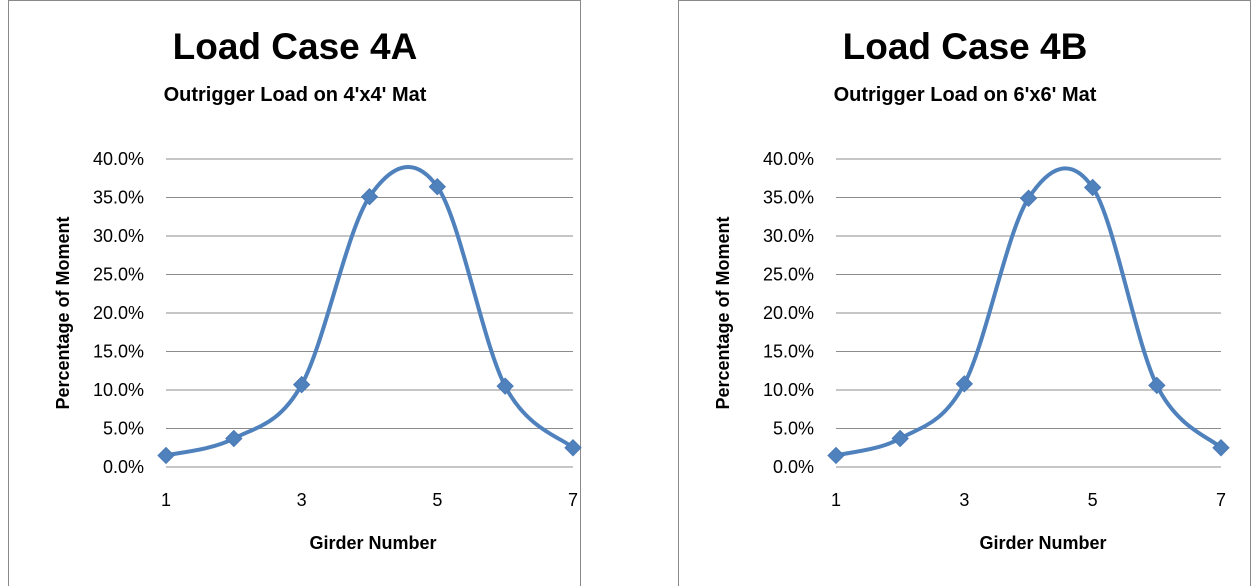 The width and height of the screenshot is (1252, 587). What do you see at coordinates (295, 46) in the screenshot?
I see `chart-title: Load Case 4A` at bounding box center [295, 46].